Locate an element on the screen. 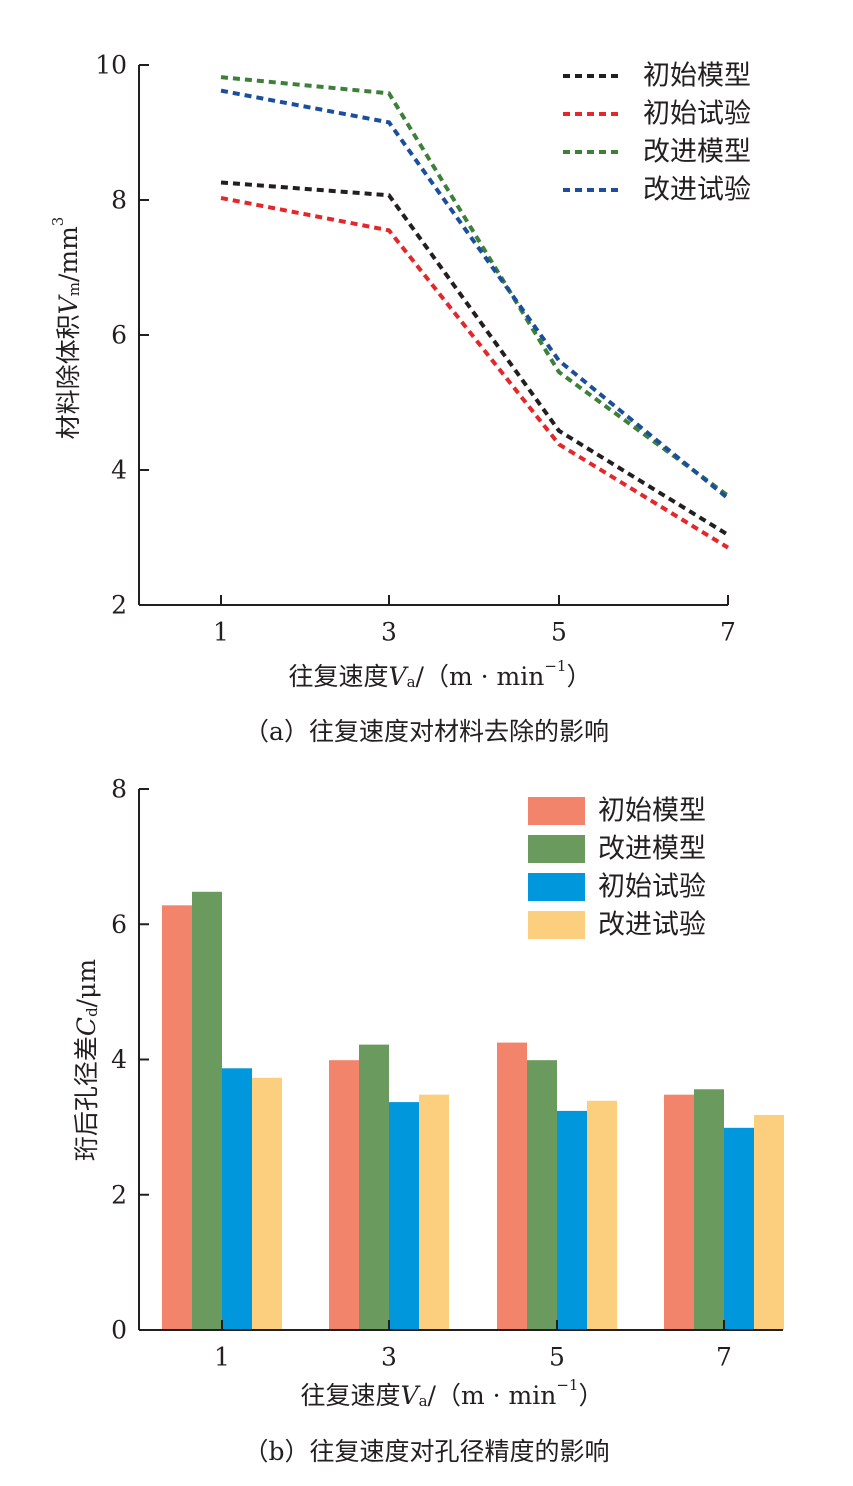 The image size is (853, 1486). legend-label-a-1: 初始模型 is located at coordinates (697, 76).